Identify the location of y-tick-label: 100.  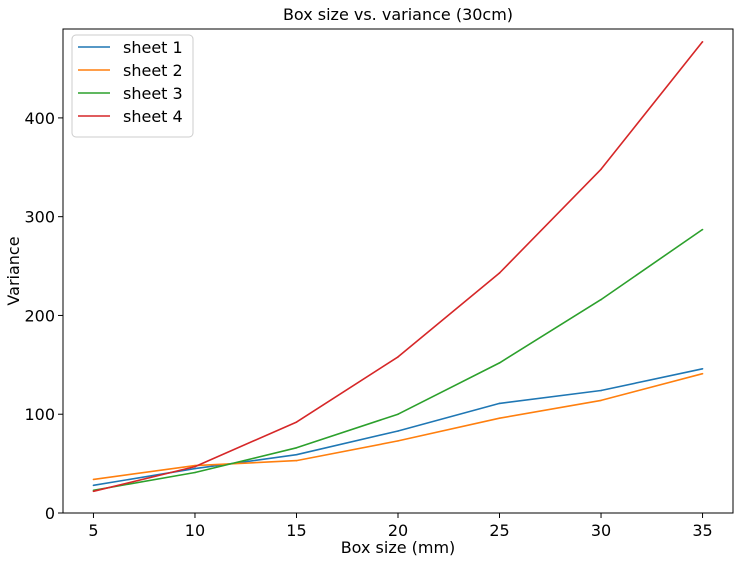
(39, 414).